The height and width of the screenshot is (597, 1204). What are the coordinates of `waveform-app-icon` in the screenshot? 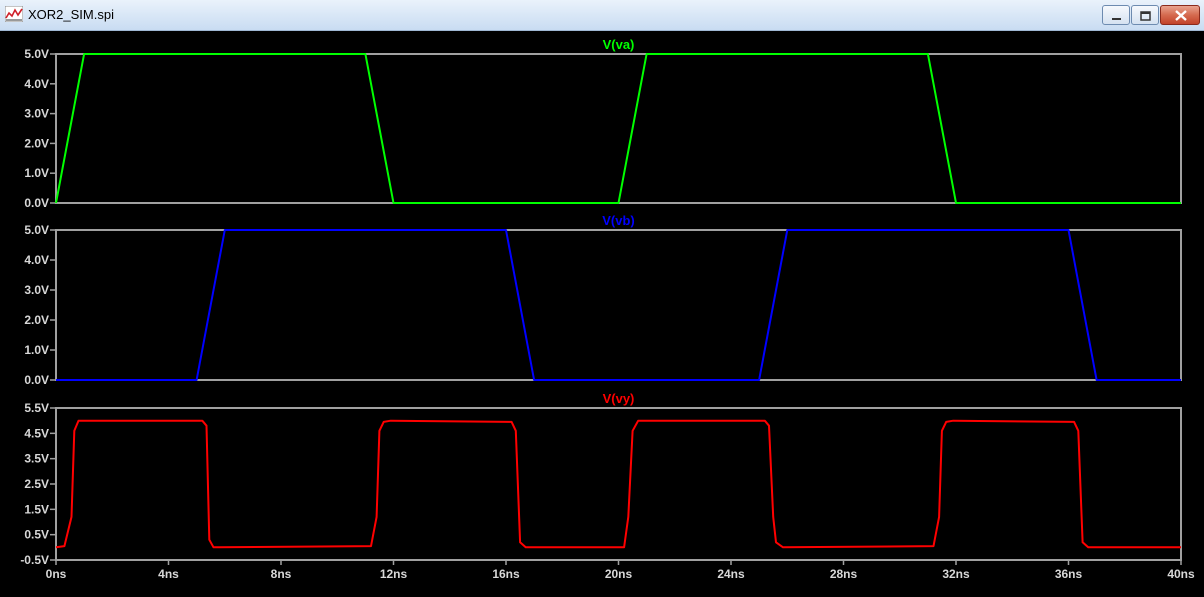 It's located at (14, 14).